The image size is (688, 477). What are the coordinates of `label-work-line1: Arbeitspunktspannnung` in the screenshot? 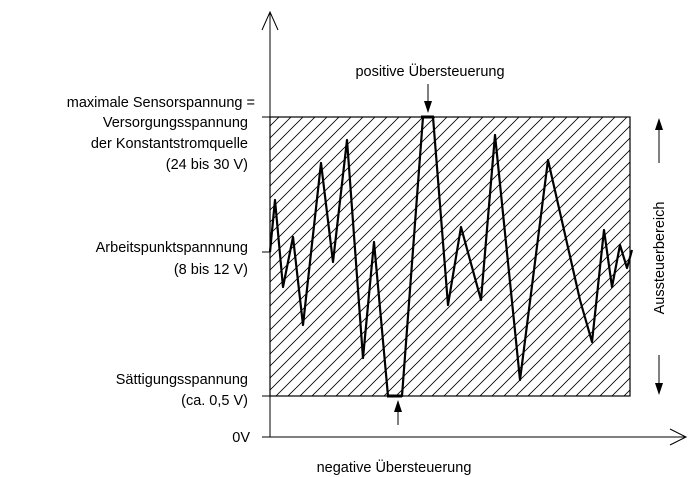 It's located at (172, 248).